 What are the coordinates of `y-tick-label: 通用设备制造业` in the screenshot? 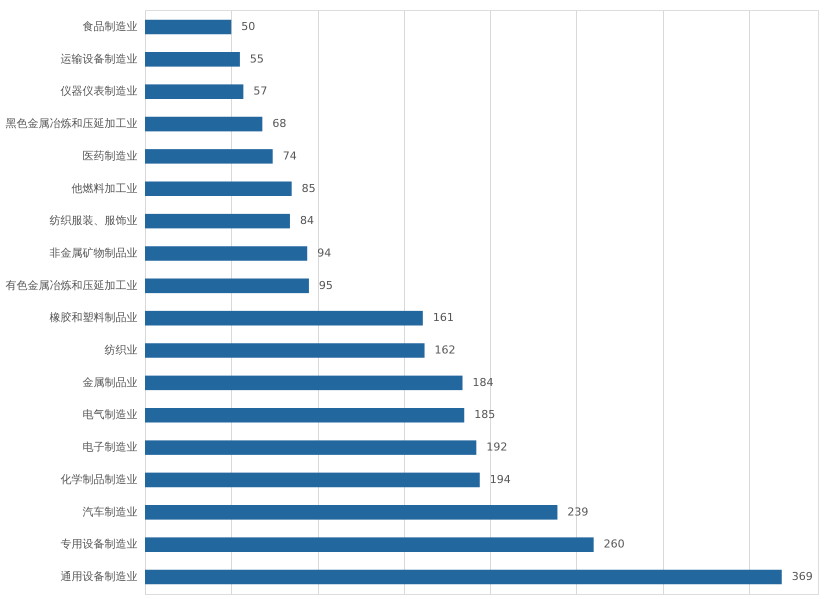 It's located at (99, 577).